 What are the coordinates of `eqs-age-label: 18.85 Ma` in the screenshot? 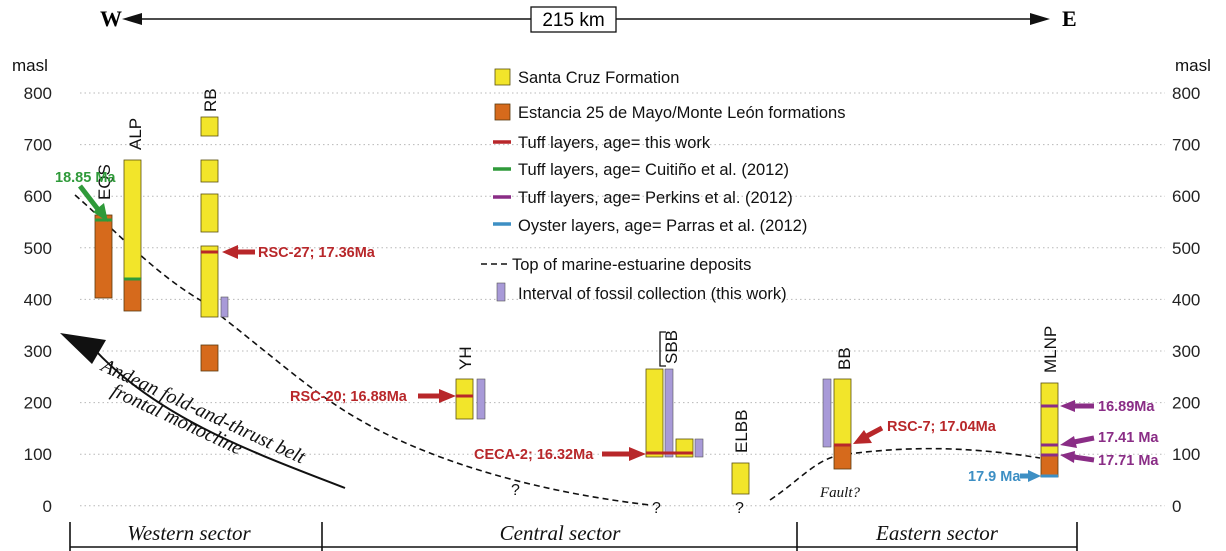 It's located at (85, 196).